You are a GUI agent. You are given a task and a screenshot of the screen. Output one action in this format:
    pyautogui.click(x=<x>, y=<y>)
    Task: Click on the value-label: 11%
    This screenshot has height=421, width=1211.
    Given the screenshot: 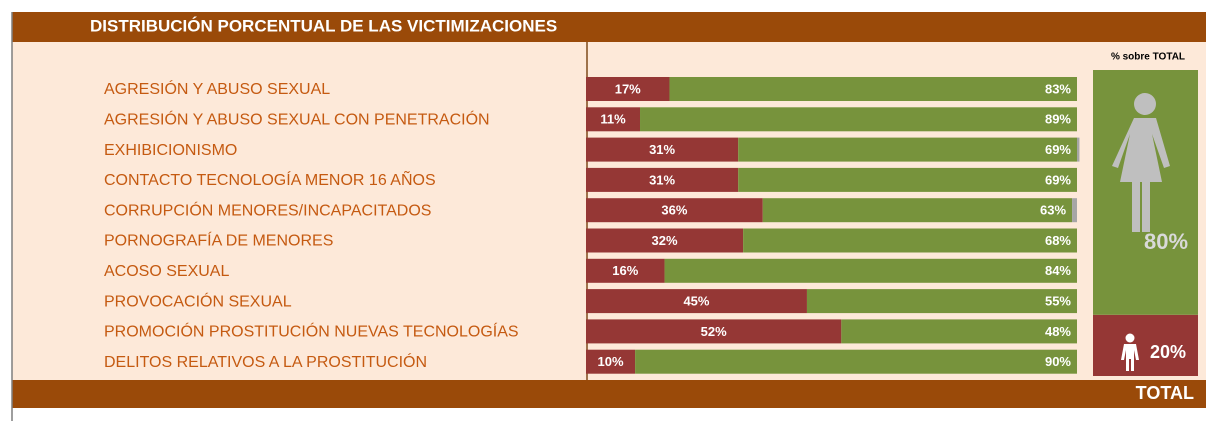 What is the action you would take?
    pyautogui.click(x=613, y=119)
    